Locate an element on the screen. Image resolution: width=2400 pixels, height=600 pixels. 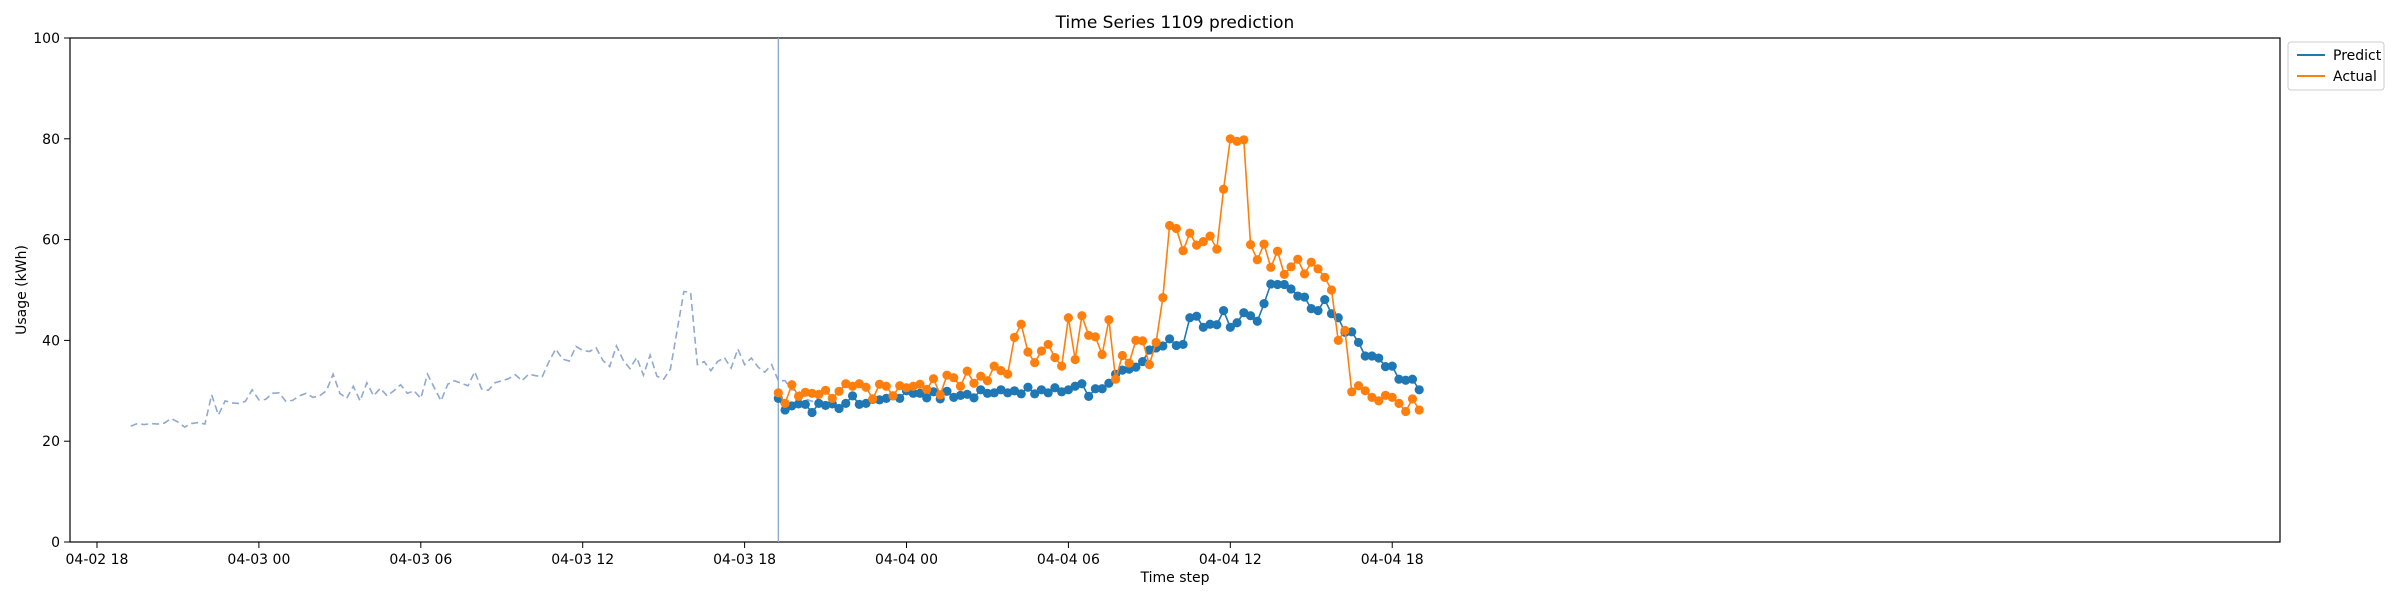
legend: Predict Actual is located at coordinates (2336, 66).